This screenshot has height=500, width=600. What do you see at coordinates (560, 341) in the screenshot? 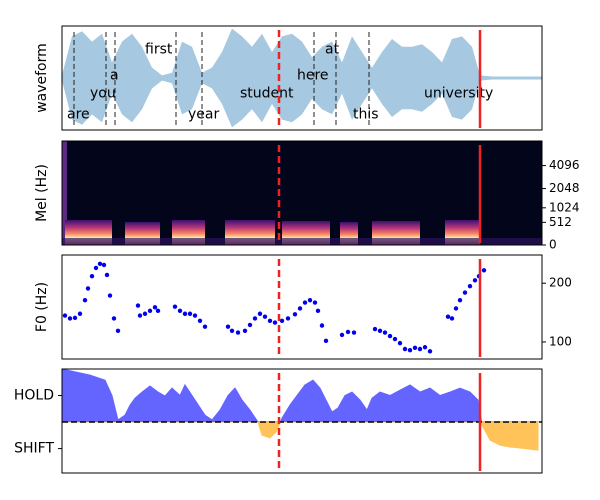
I see `y-tick-label: 100` at bounding box center [560, 341].